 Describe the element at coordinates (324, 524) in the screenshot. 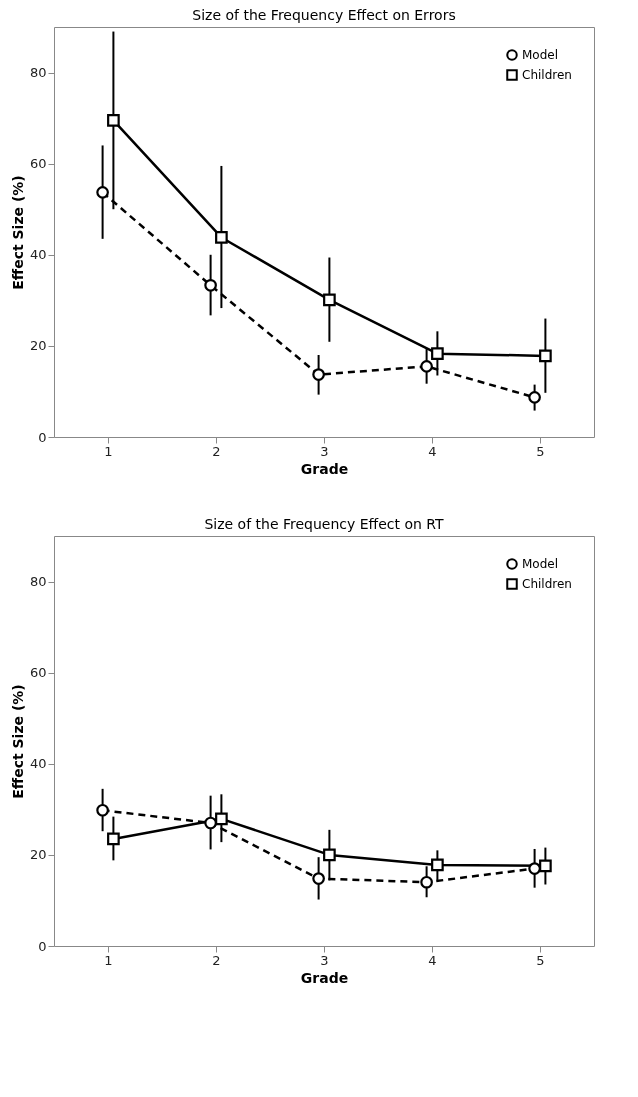

I see `chart-title: Size of the Frequency Effect on RT` at that location.